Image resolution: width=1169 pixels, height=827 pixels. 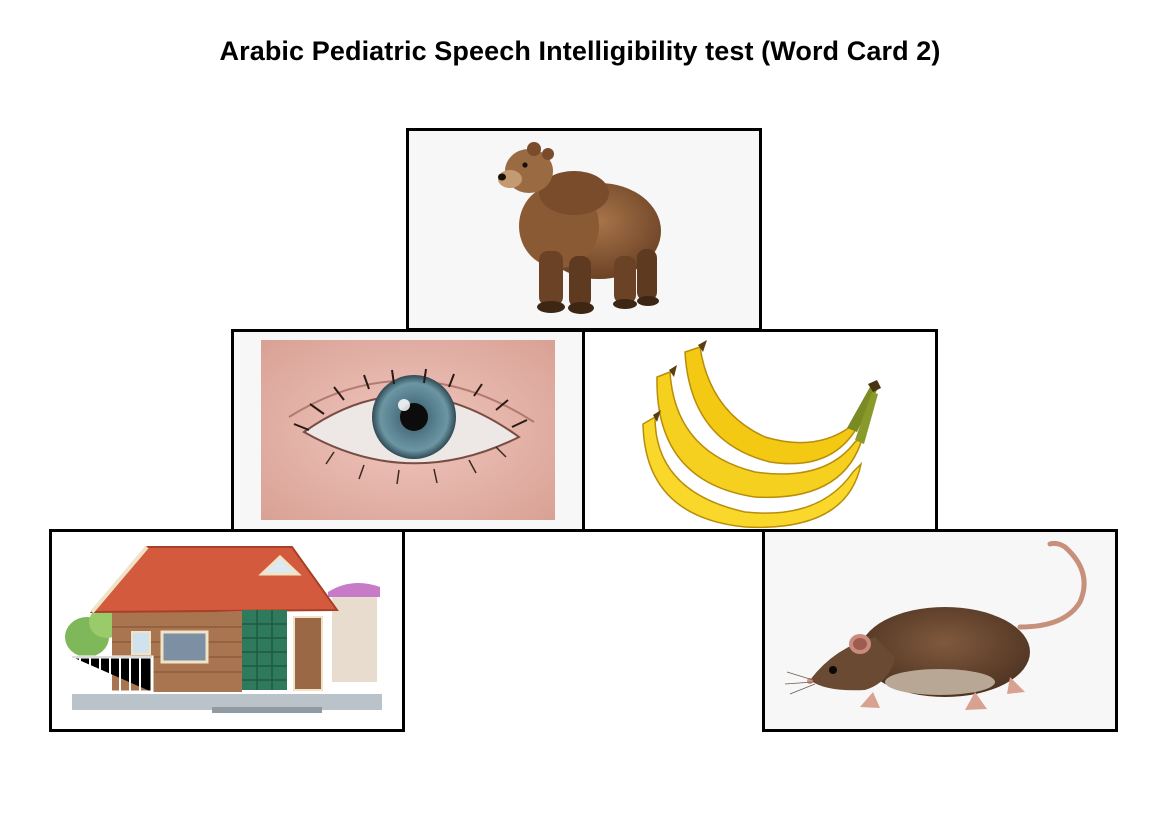 I want to click on house-icon, so click(x=227, y=630).